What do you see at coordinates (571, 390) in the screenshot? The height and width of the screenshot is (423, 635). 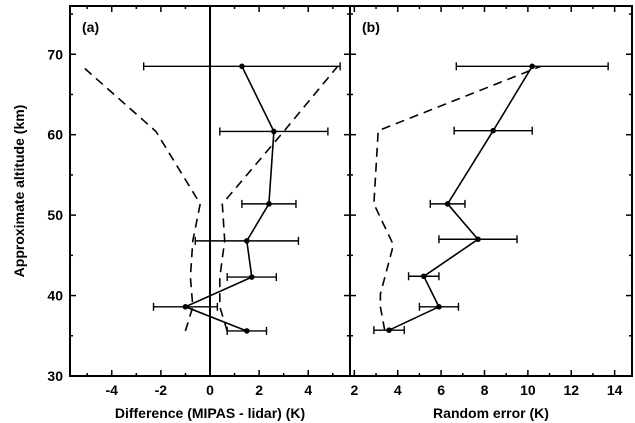 I see `x-tick-label: 12` at bounding box center [571, 390].